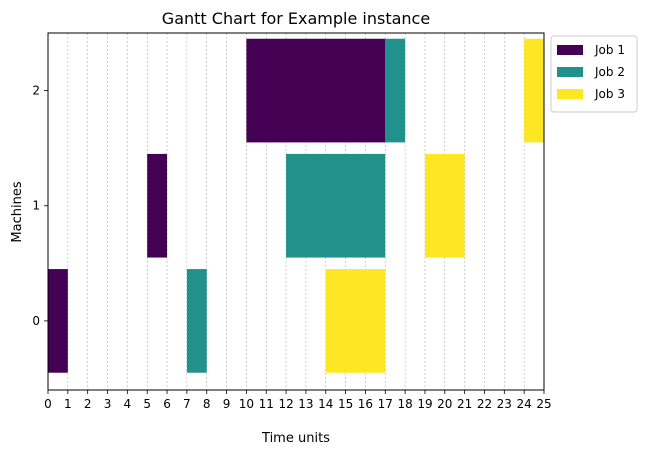  Describe the element at coordinates (207, 404) in the screenshot. I see `x-tick-label: 8` at that location.